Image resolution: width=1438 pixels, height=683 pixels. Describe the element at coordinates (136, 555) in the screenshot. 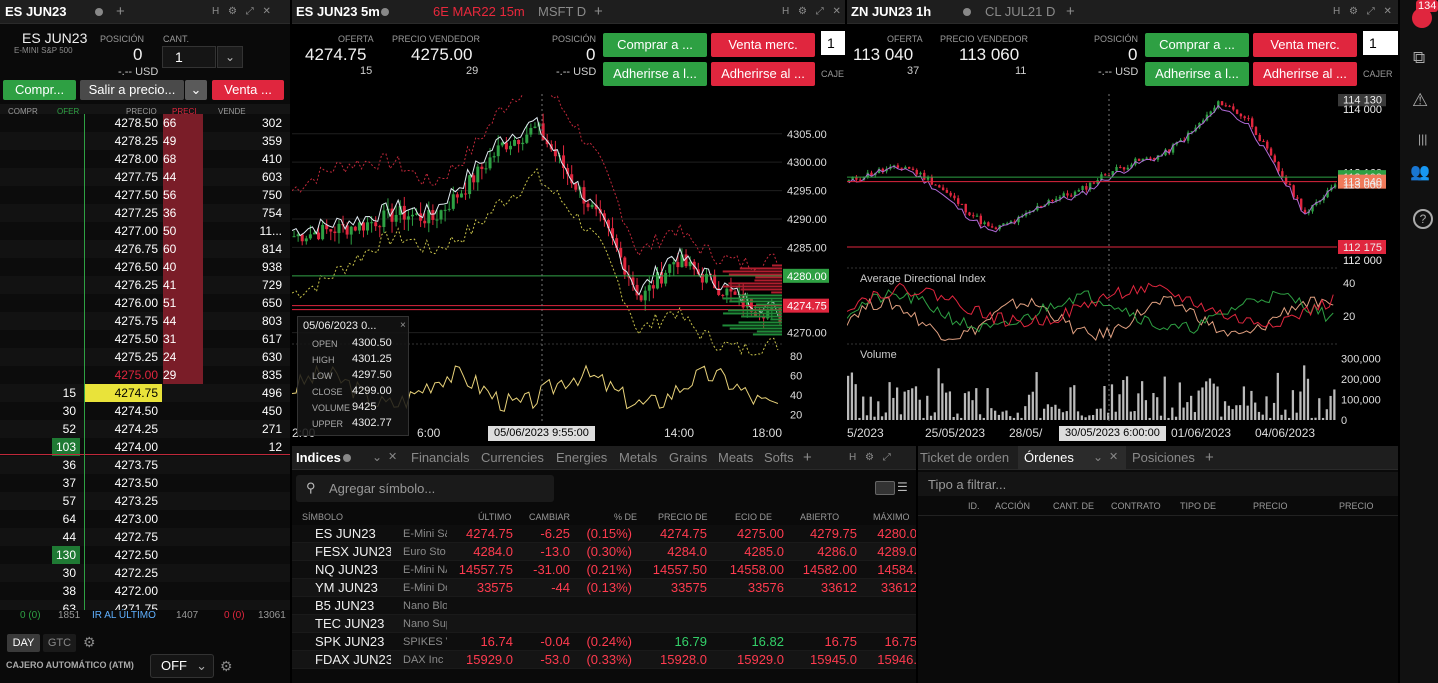

I see `price-cell: 4272.50` at that location.